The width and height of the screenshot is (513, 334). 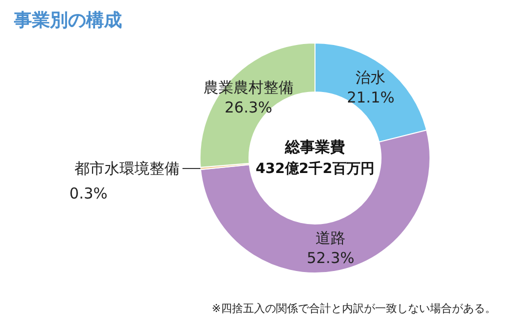 What do you see at coordinates (315, 169) in the screenshot?
I see `annotation: 432億2千2百万円` at bounding box center [315, 169].